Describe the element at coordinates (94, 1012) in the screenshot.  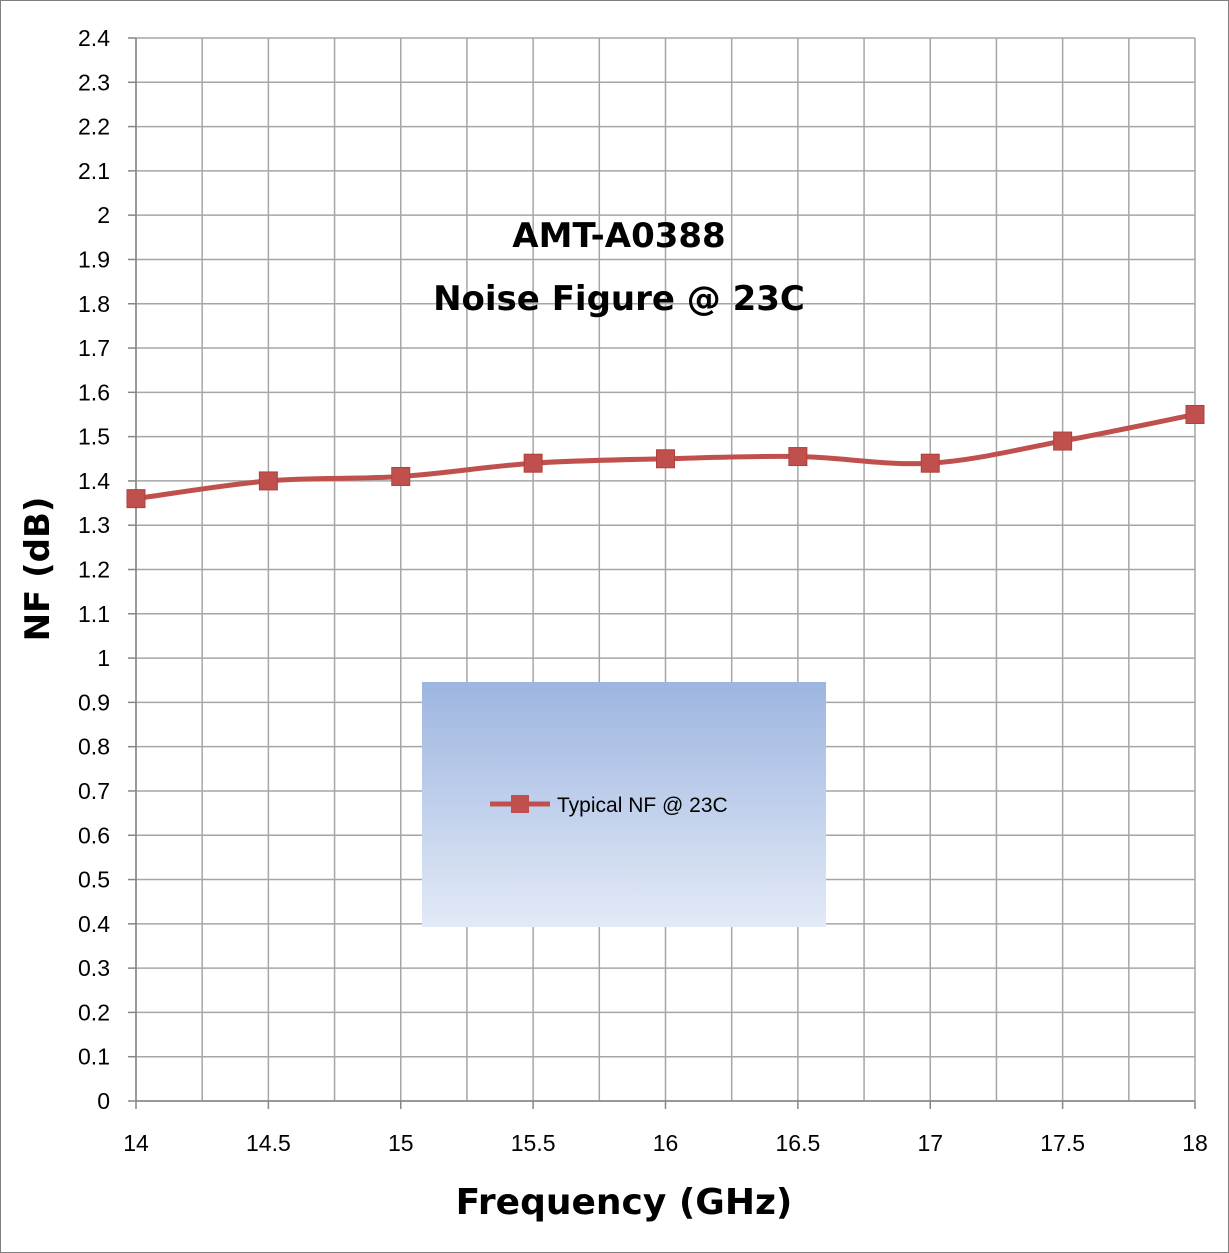
I see `y-tick-label: 0.2` at that location.